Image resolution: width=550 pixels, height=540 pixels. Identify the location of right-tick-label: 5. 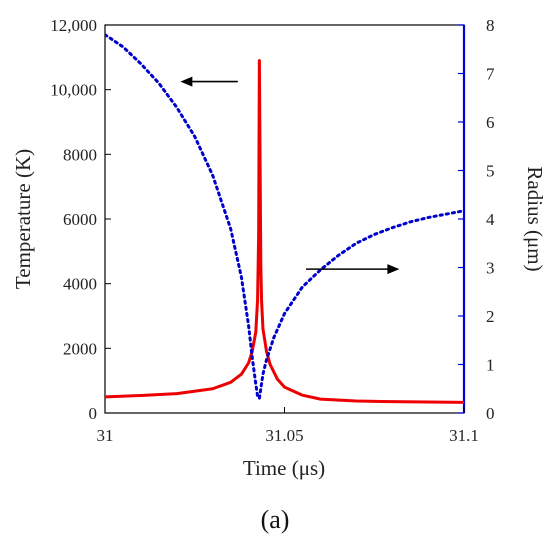
(490, 171).